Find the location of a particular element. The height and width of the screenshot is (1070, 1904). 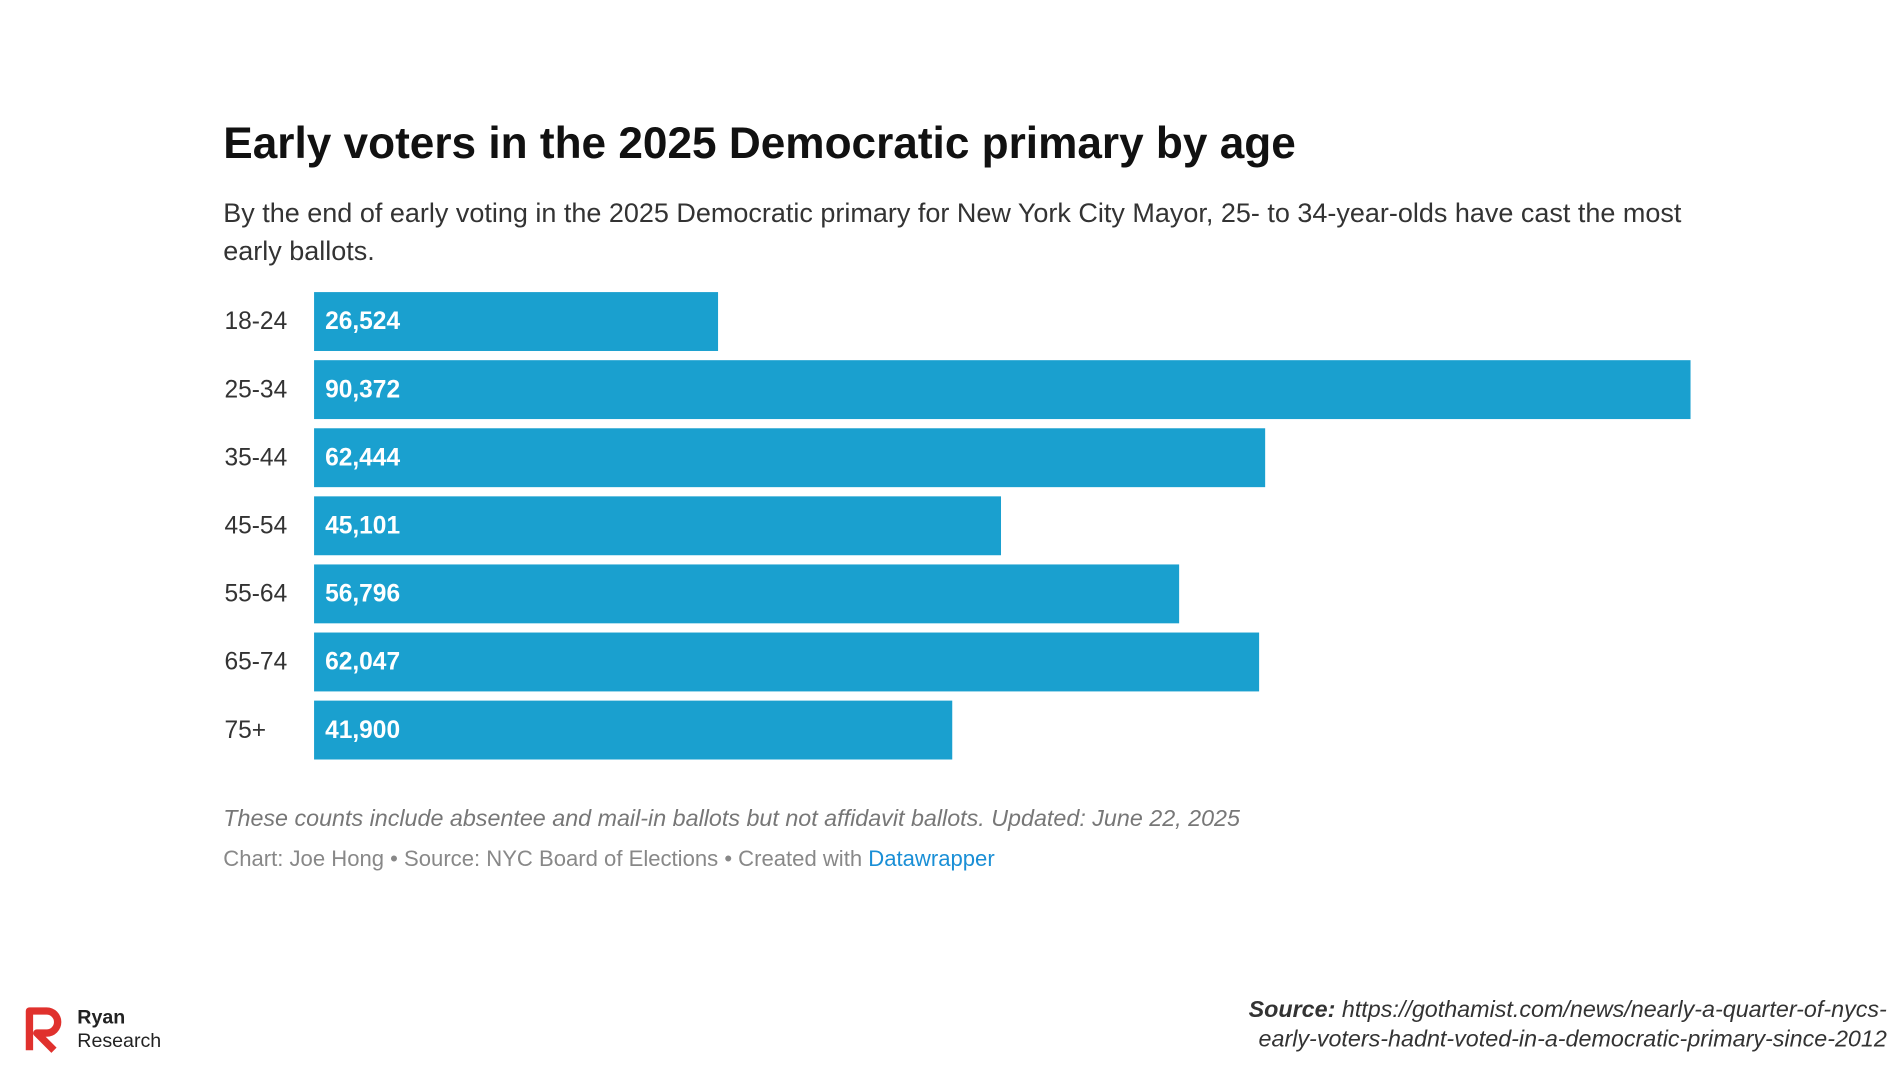

value-label: 56,796 is located at coordinates (362, 594).